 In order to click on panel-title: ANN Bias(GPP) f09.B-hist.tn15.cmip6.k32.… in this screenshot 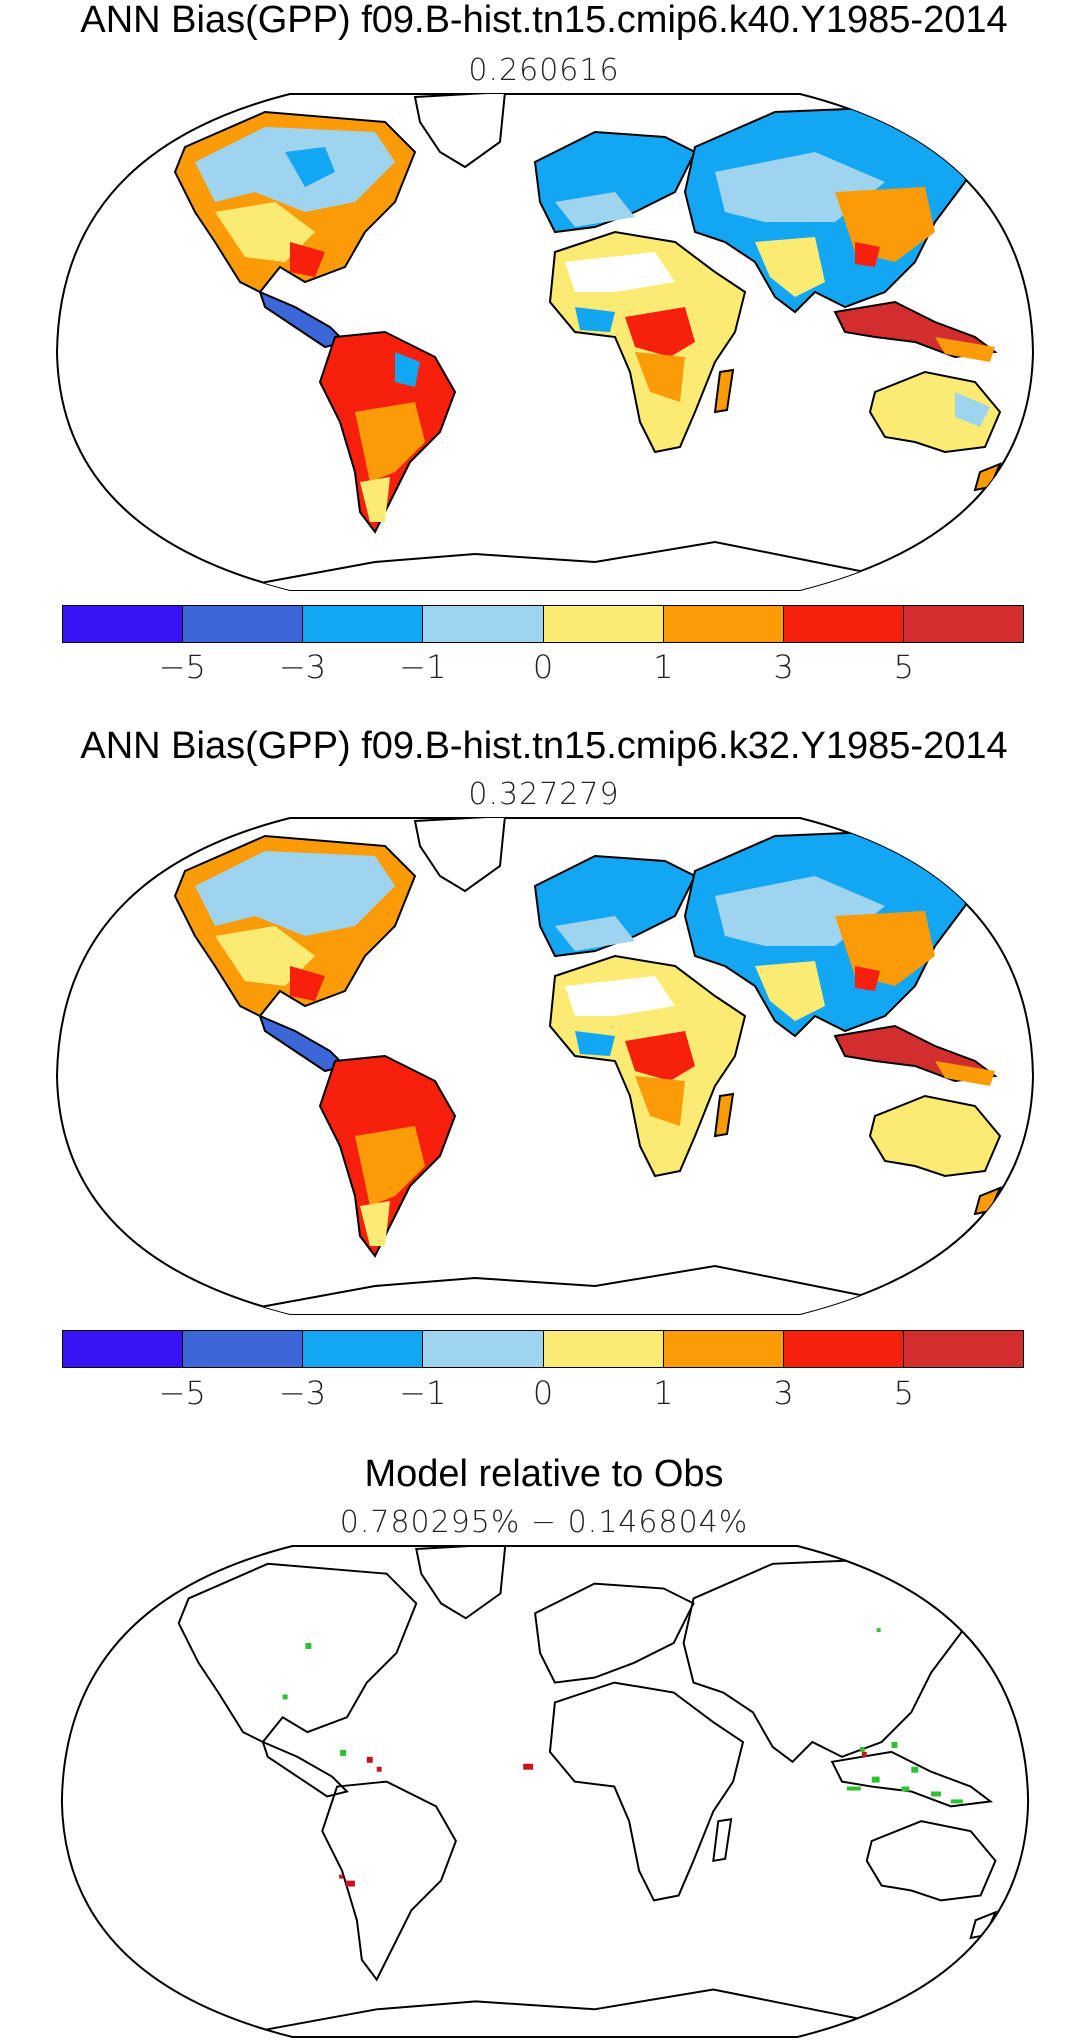, I will do `click(544, 746)`.